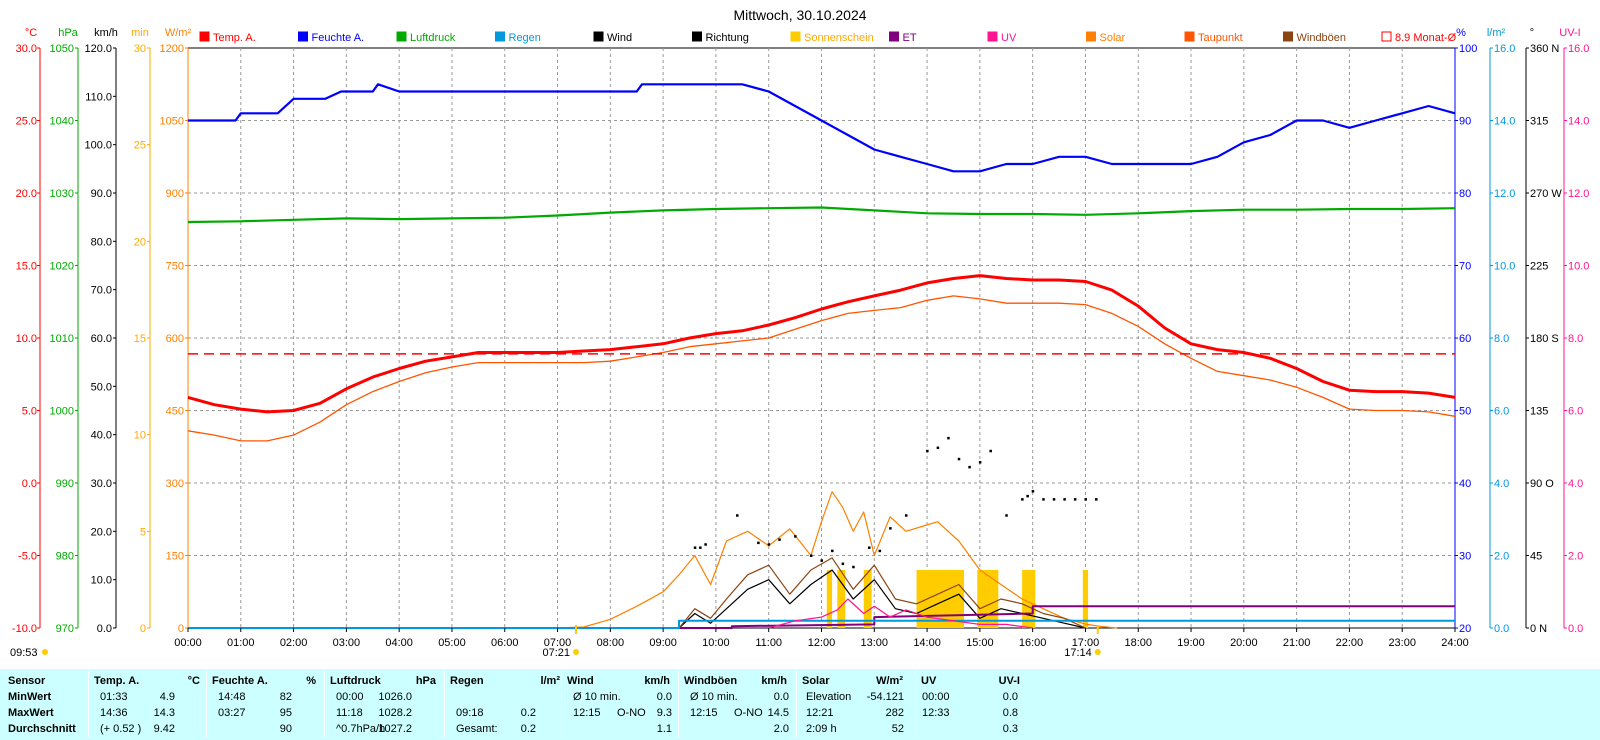 The image size is (1600, 740). I want to click on stats-unit-press: hPa, so click(425, 681).